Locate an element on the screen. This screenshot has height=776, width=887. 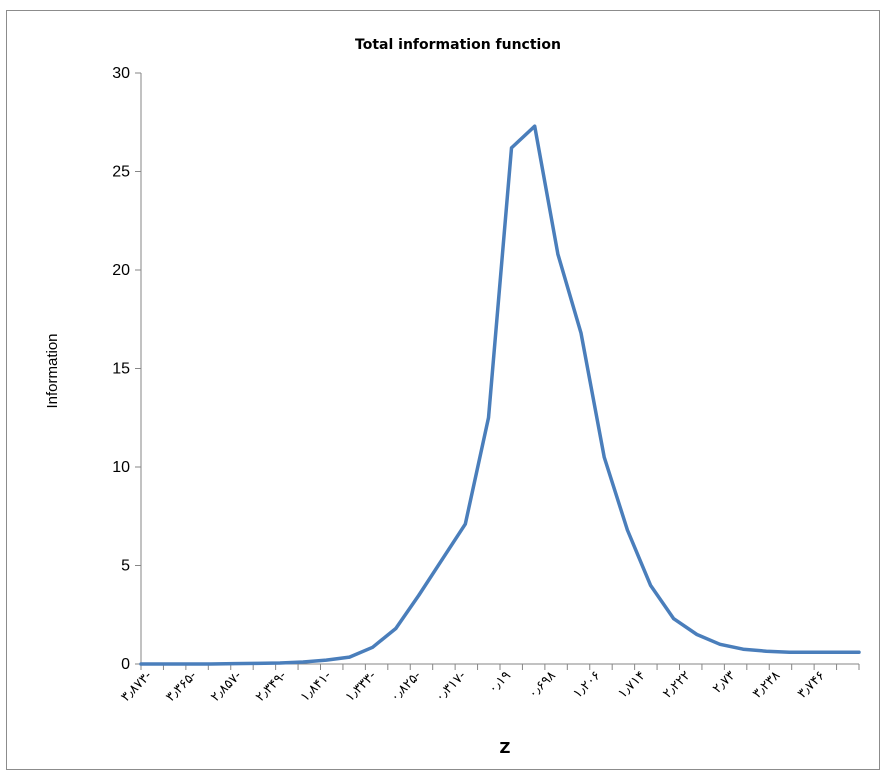
y-tick-label: 30 is located at coordinates (121, 73).